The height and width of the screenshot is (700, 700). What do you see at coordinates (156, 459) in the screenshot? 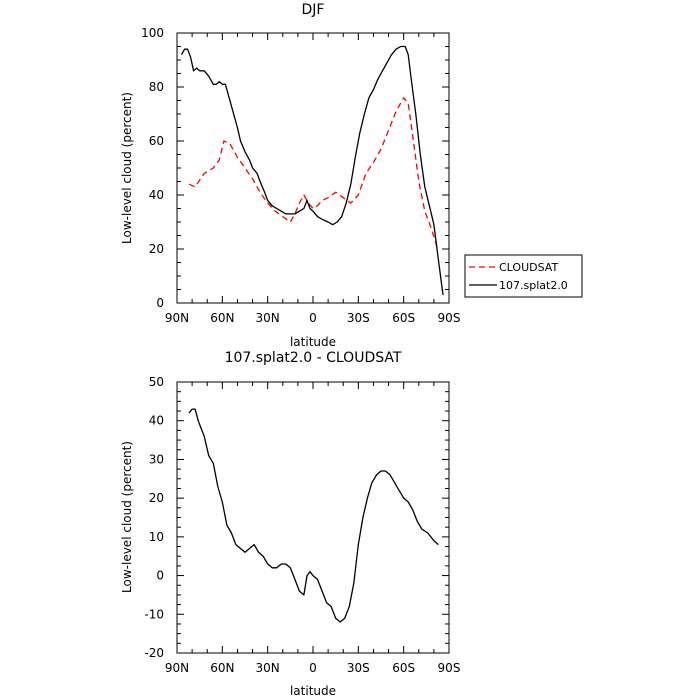
I see `y-tick-label: 30` at bounding box center [156, 459].